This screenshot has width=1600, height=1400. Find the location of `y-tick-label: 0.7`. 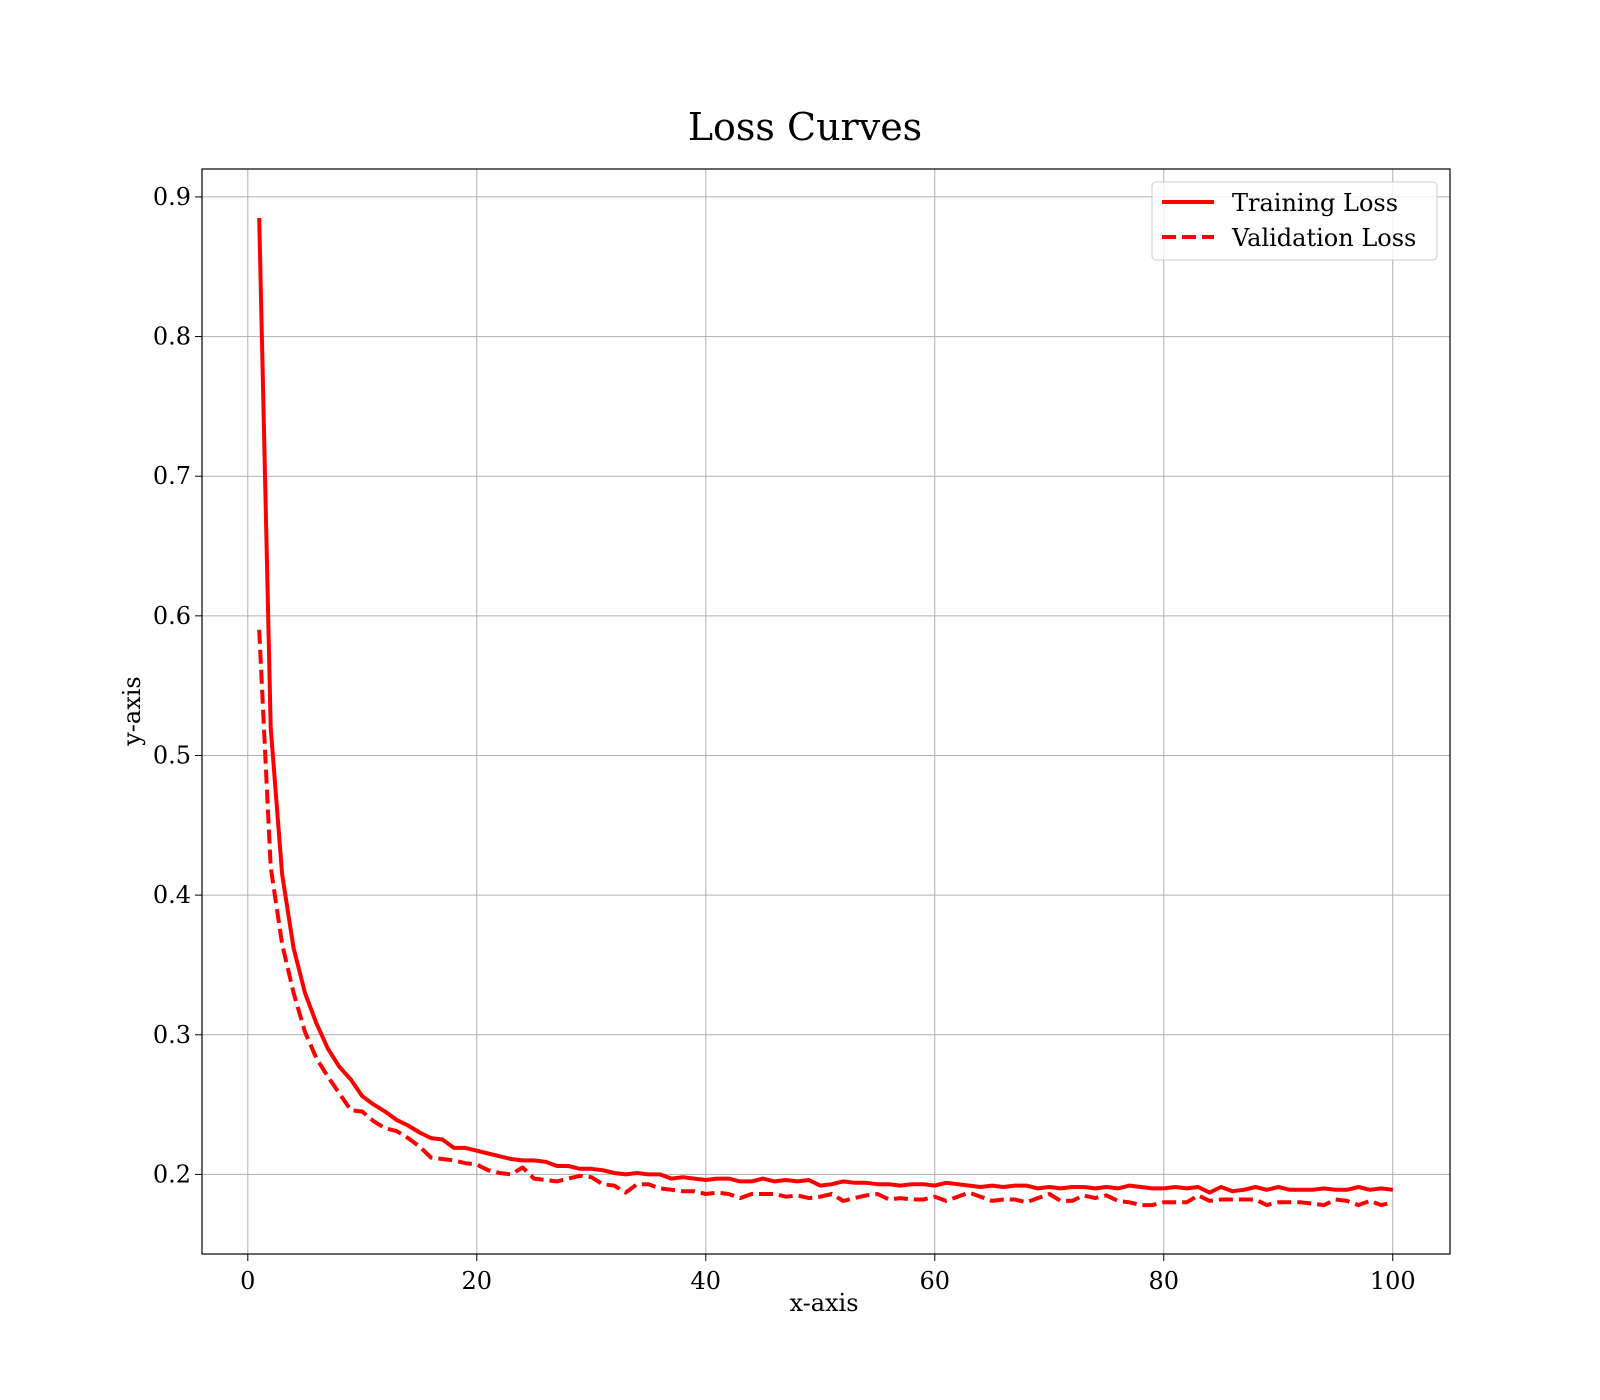

y-tick-label: 0.7 is located at coordinates (172, 476).